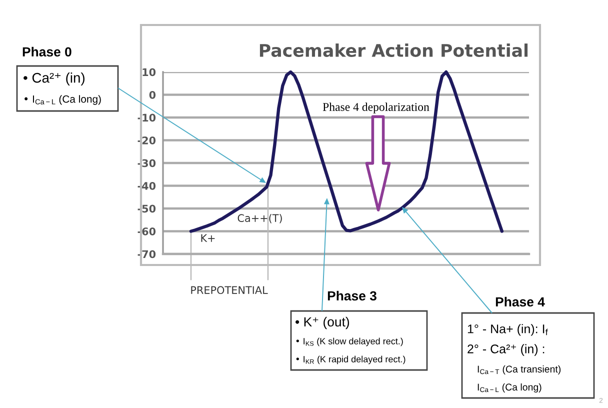 The width and height of the screenshot is (608, 408). Describe the element at coordinates (147, 140) in the screenshot. I see `y-tick-label: -20` at that location.